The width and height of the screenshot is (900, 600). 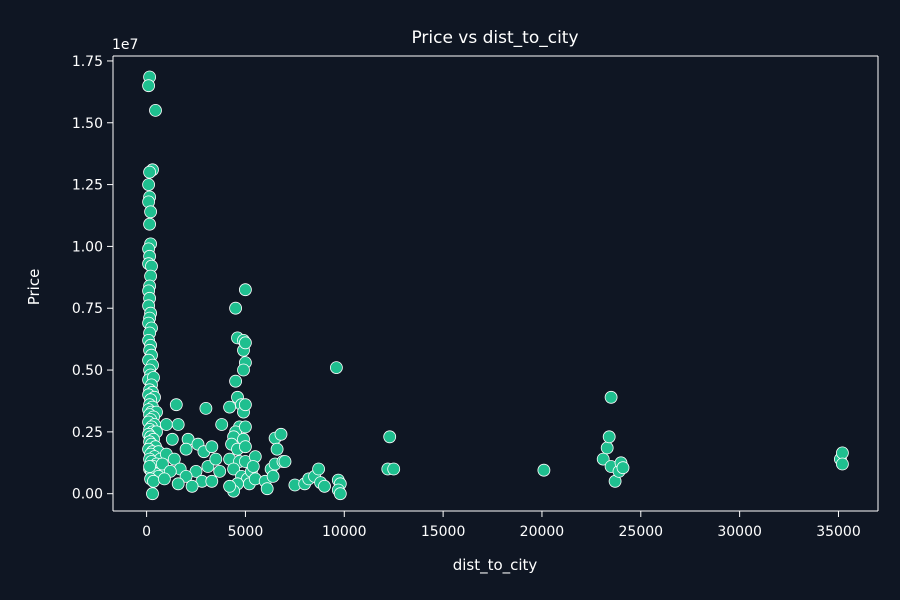 What do you see at coordinates (87, 62) in the screenshot?
I see `y-tick-label-7: 1.75` at bounding box center [87, 62].